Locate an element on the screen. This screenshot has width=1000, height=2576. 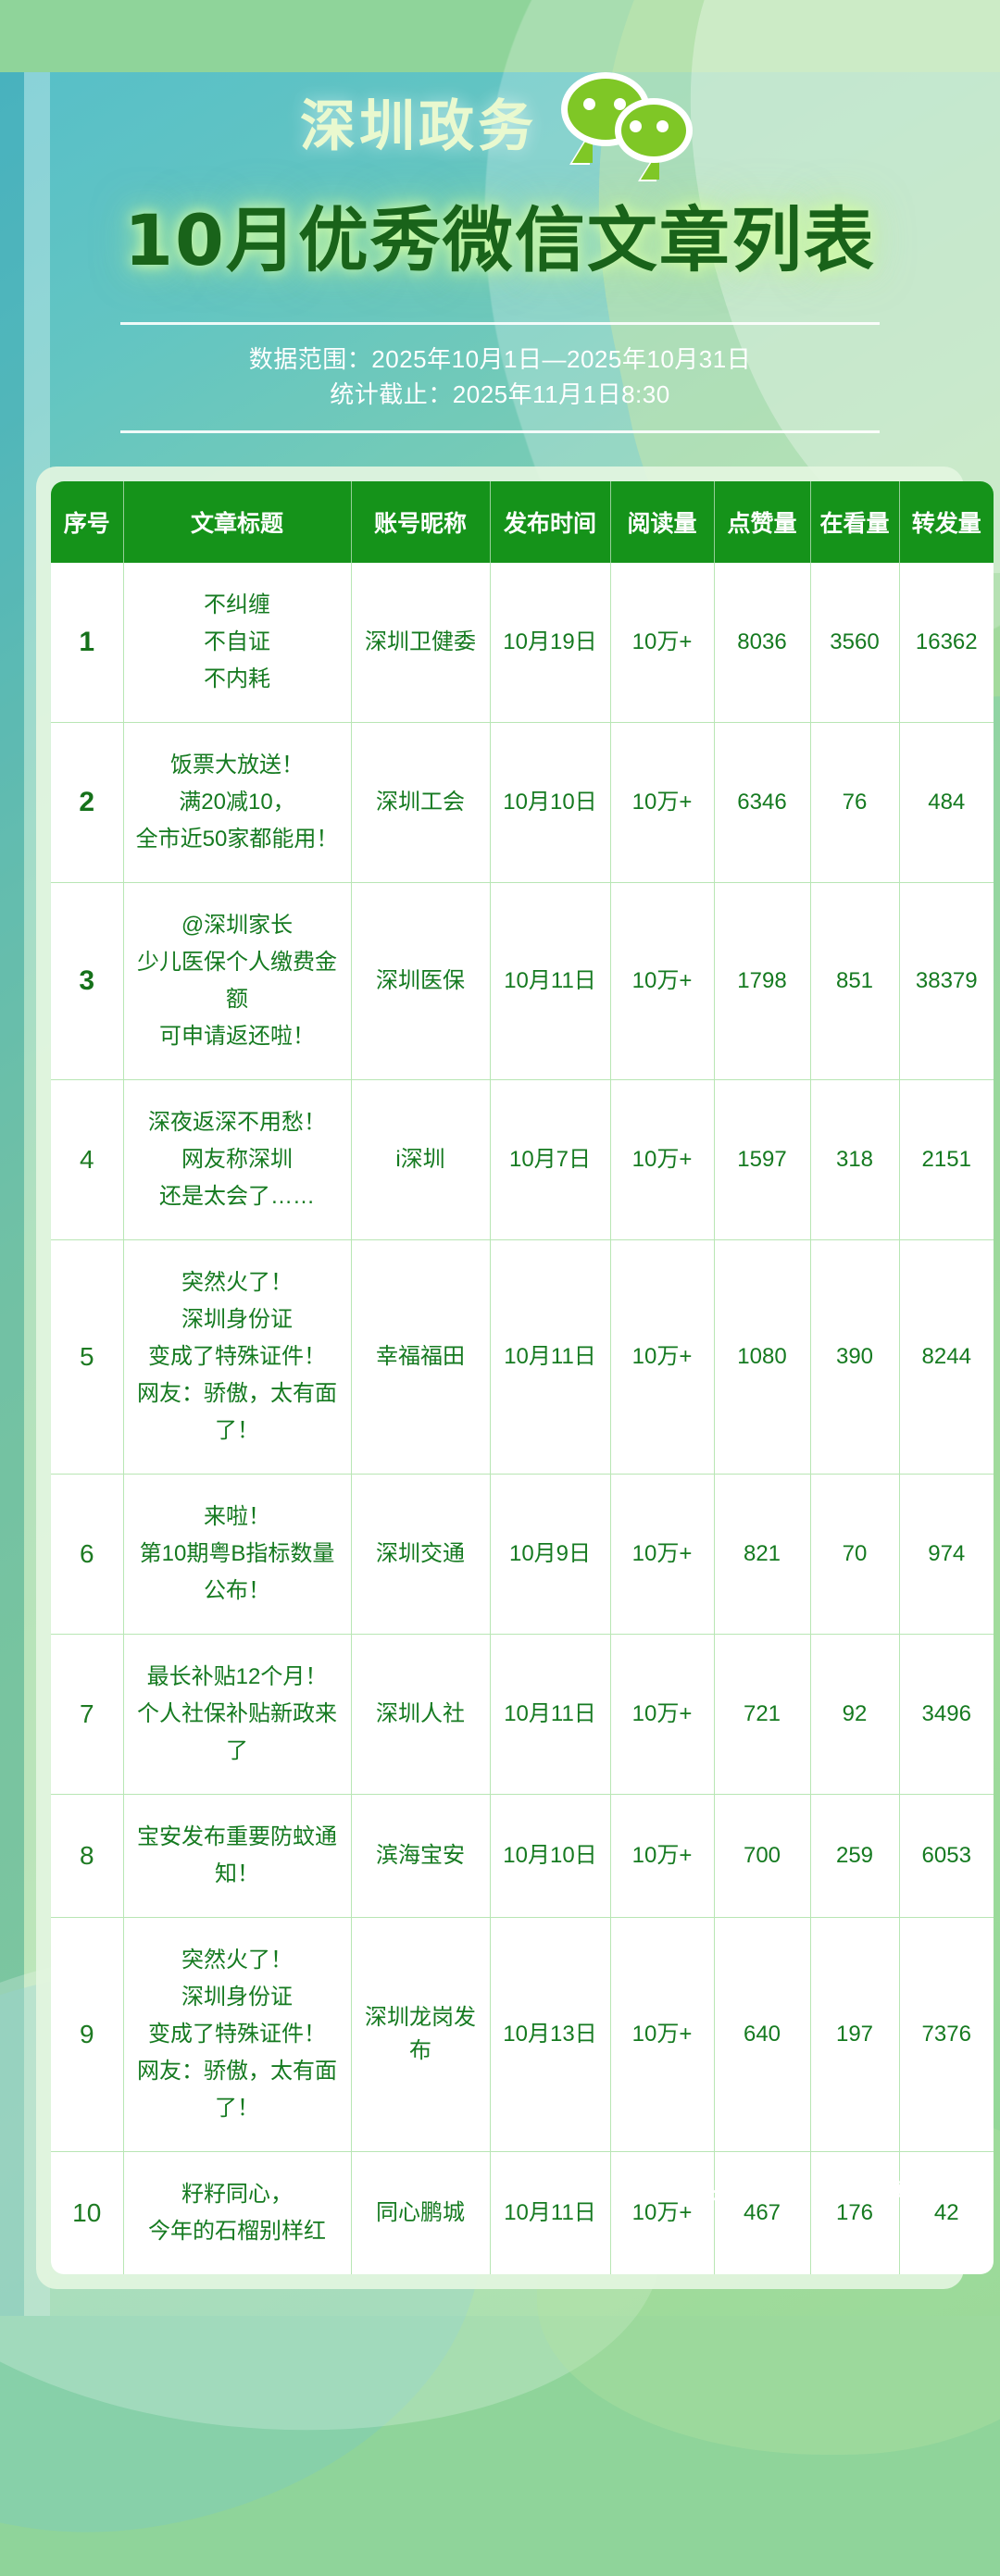
cell-shares: 16362 is located at coordinates (946, 643).